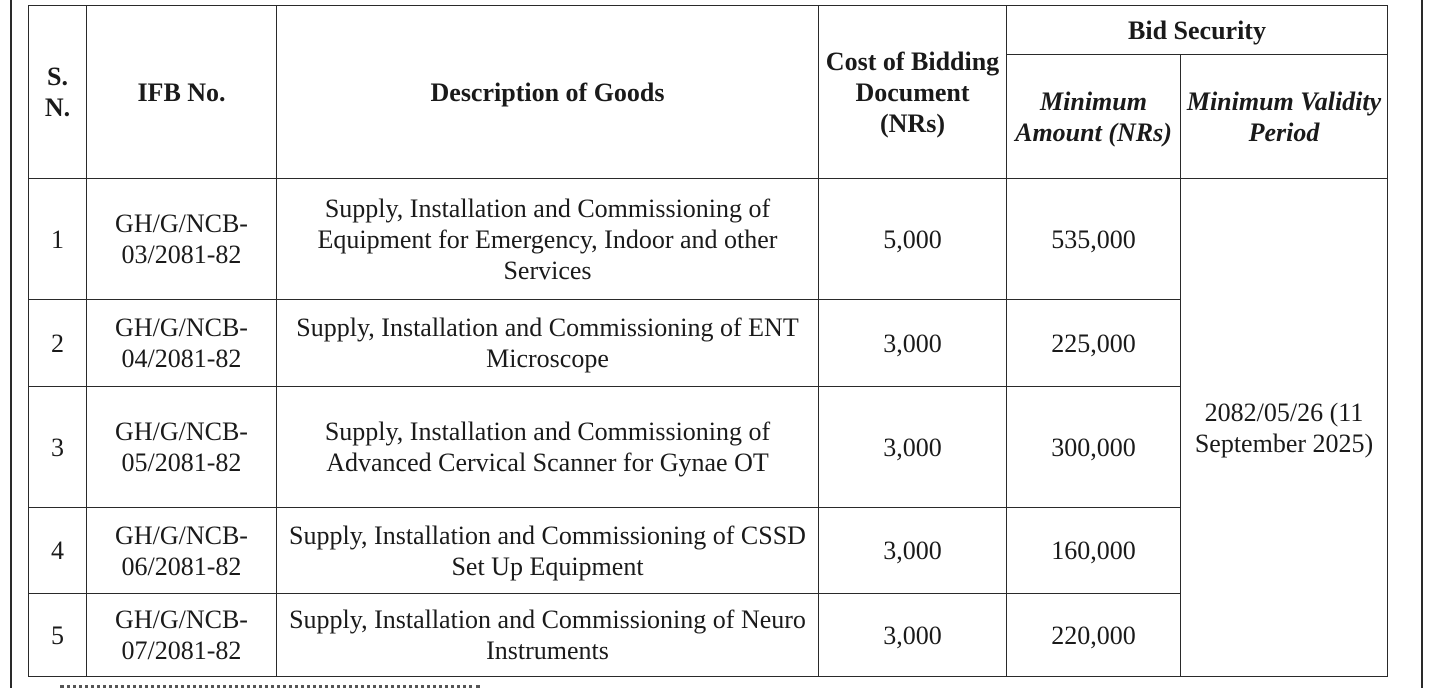 The height and width of the screenshot is (688, 1441). What do you see at coordinates (1284, 116) in the screenshot?
I see `header-minimum-validity: Minimum Validity Period` at bounding box center [1284, 116].